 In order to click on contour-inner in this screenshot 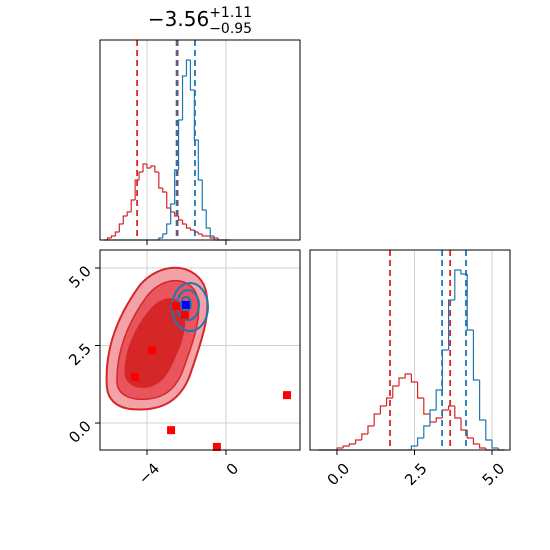, I will do `click(155, 343)`.